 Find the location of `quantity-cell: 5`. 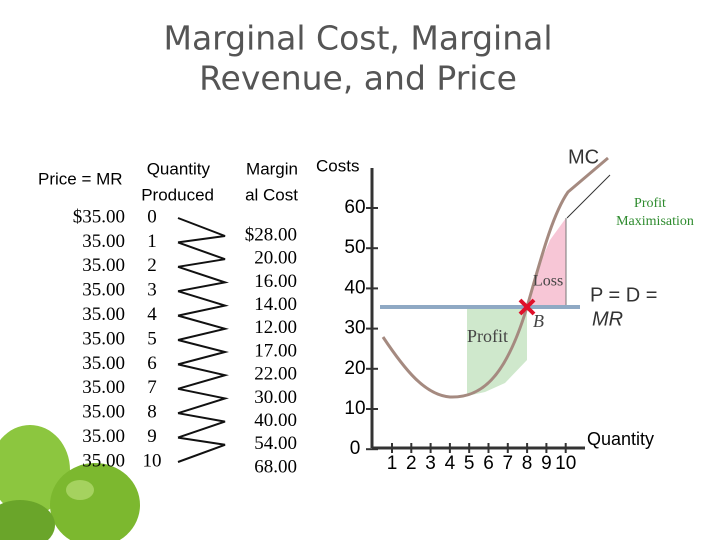

quantity-cell: 5 is located at coordinates (152, 338).